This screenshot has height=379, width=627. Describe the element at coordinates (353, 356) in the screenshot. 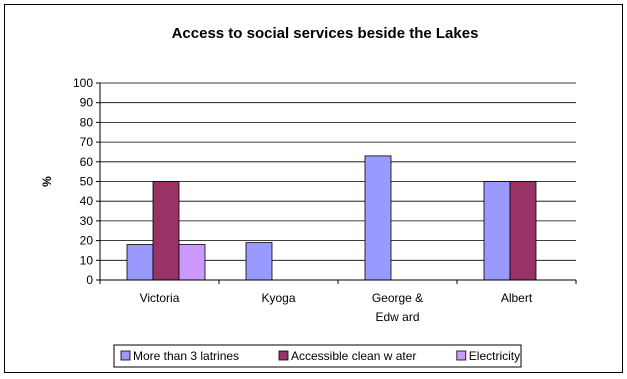

I see `legend-label: Accessible clean w ater` at that location.